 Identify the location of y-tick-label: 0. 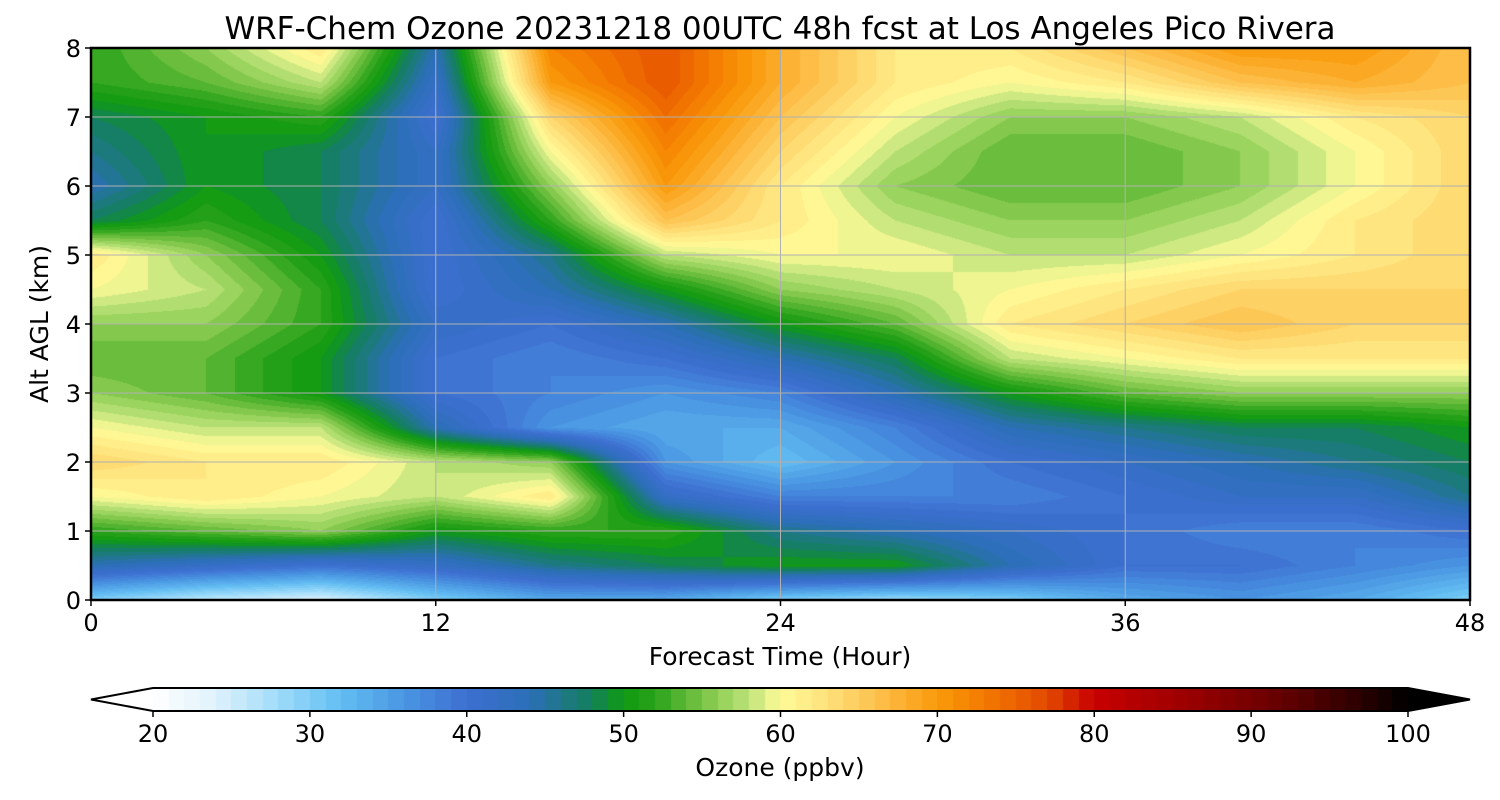
(73, 601).